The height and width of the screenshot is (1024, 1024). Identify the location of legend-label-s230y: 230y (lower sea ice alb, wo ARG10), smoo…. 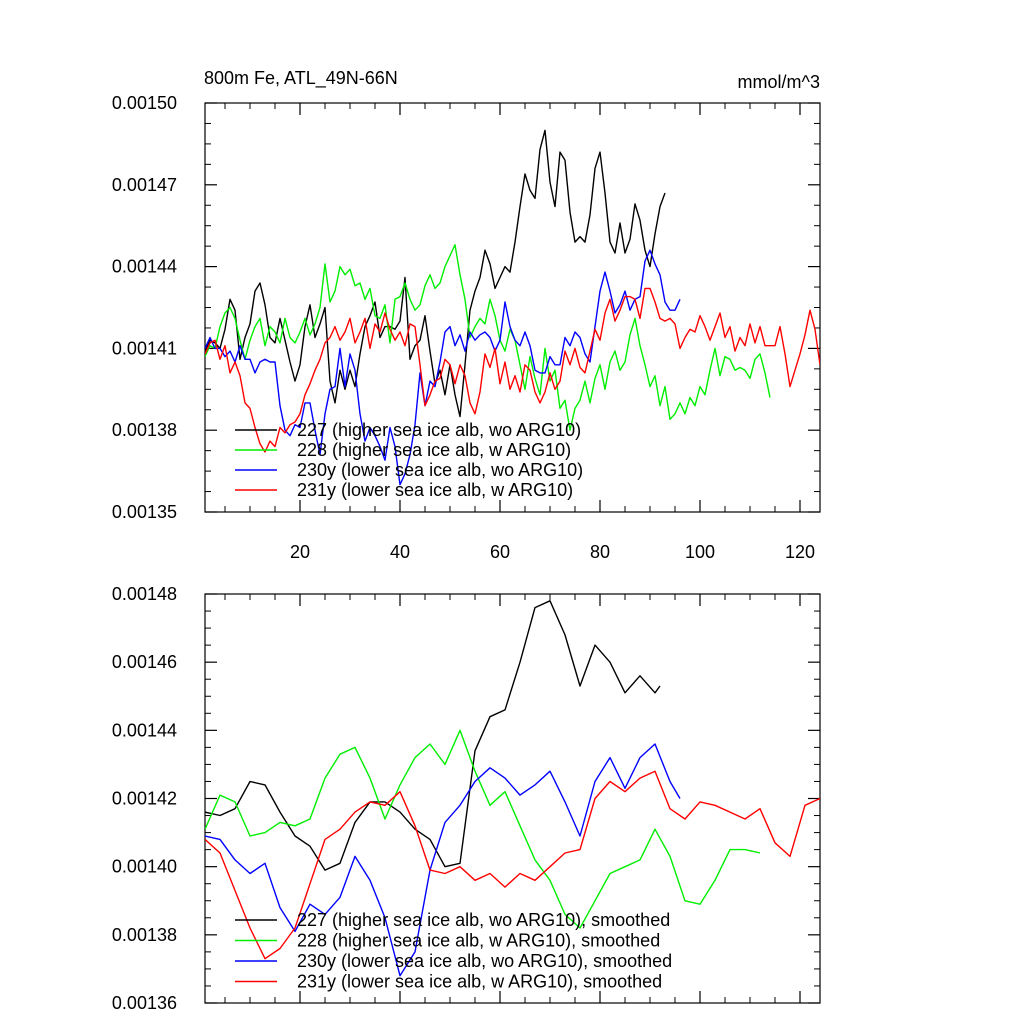
(484, 961).